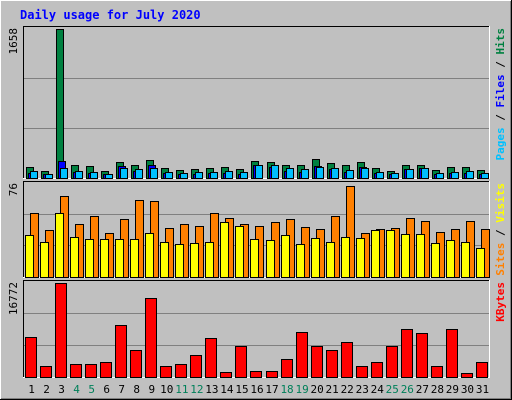  I want to click on y-max-label-visits: 76, so click(13, 189).